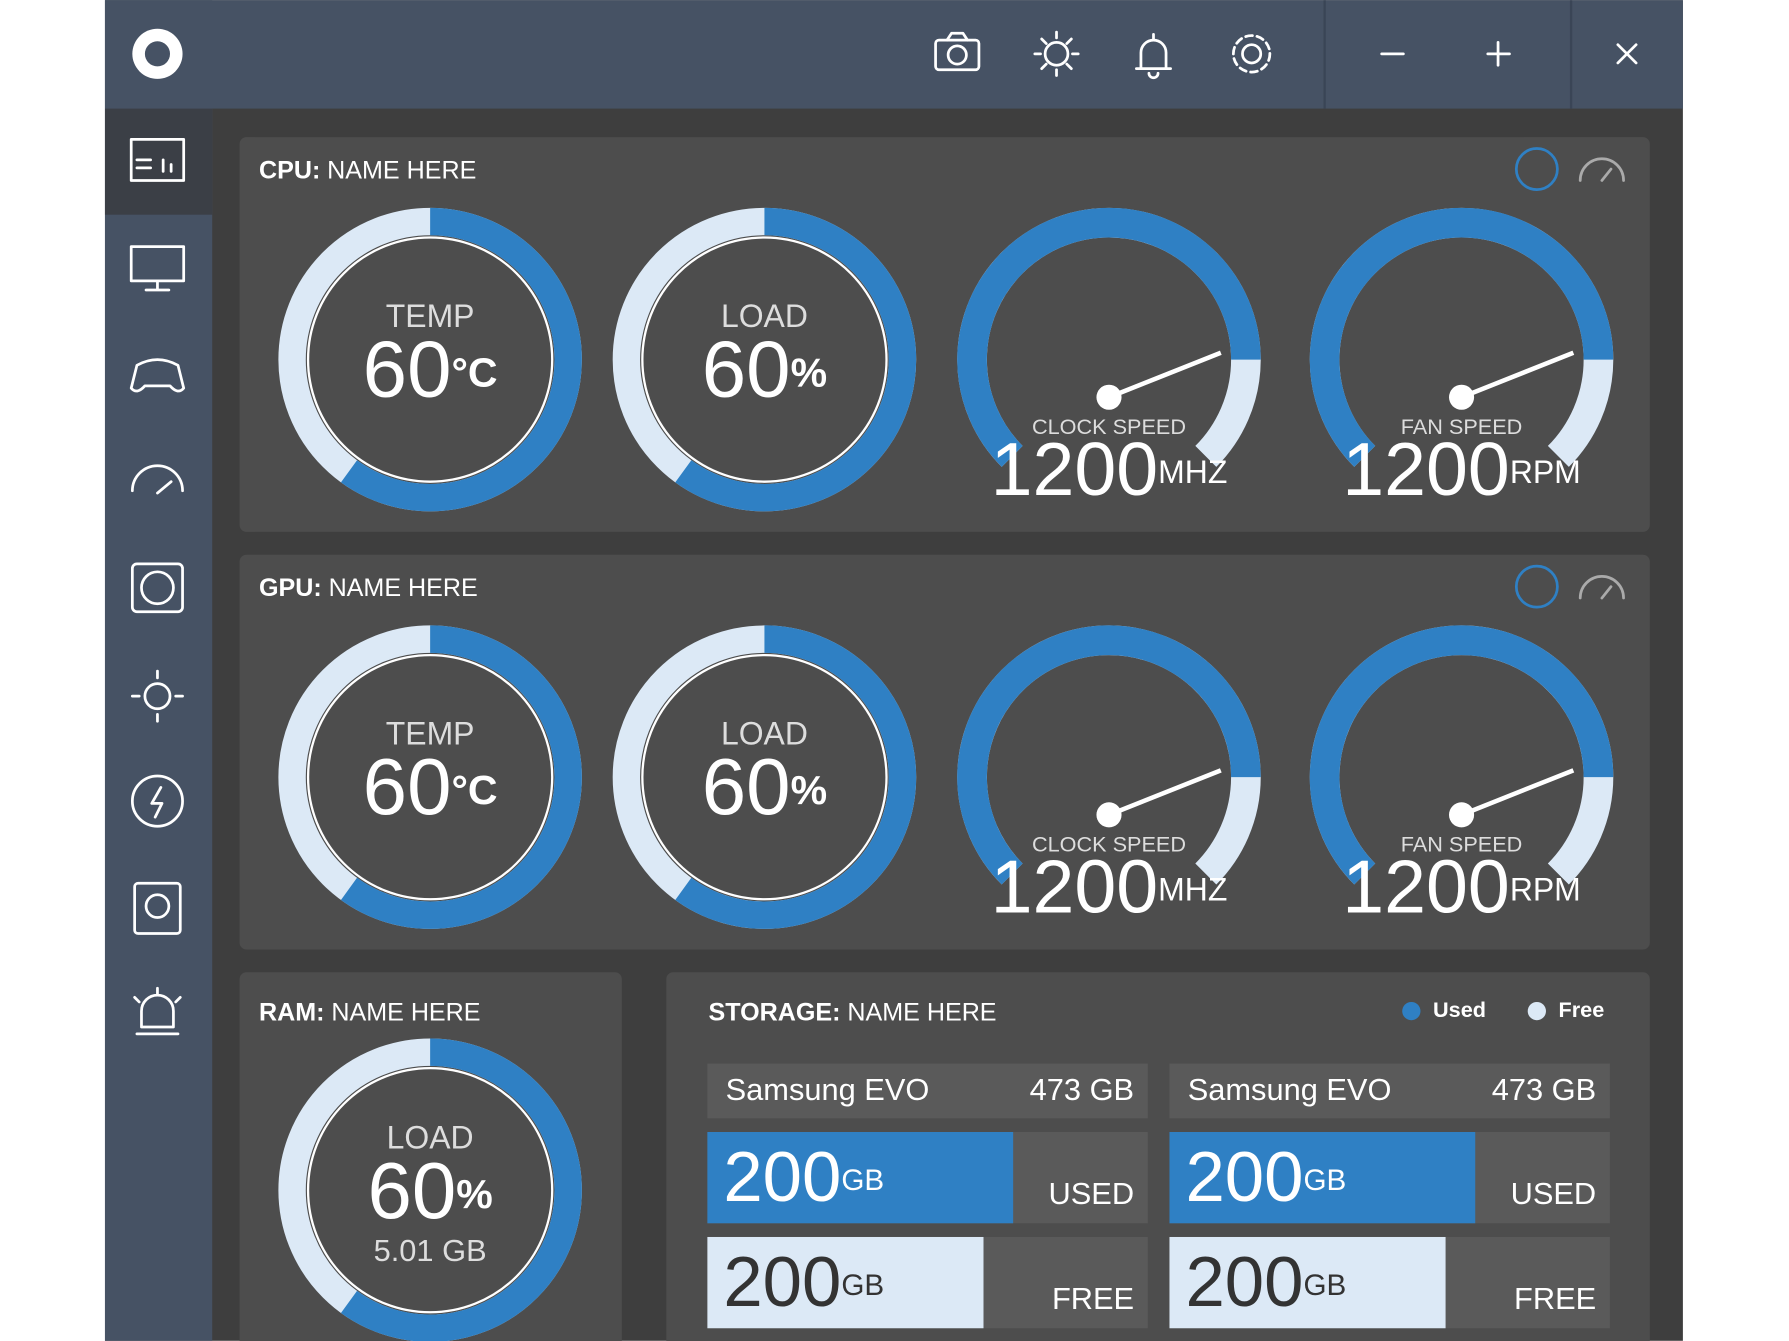 The width and height of the screenshot is (1789, 1341). I want to click on panel-title: STORAGE: NAME HERE, so click(853, 1012).